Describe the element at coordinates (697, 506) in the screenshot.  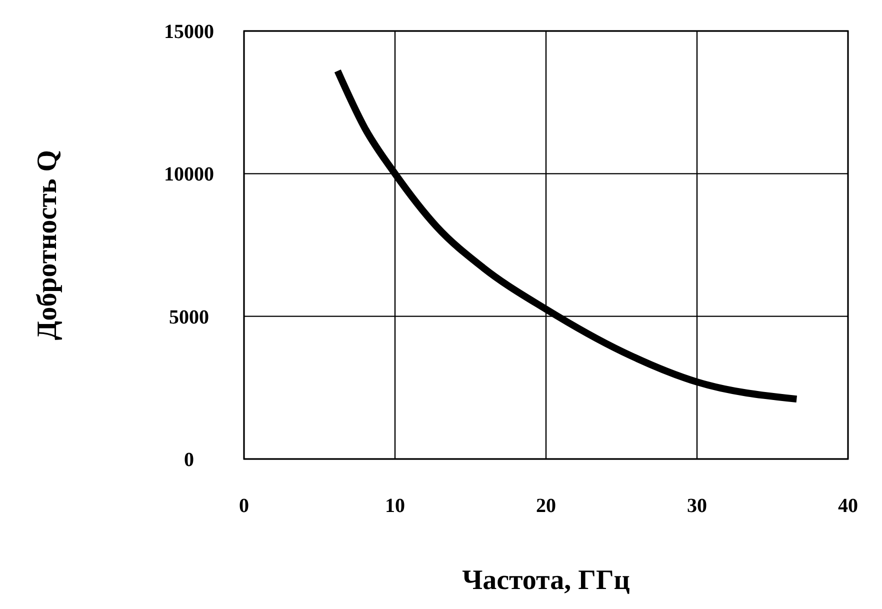
I see `x-tick-label: 30` at that location.